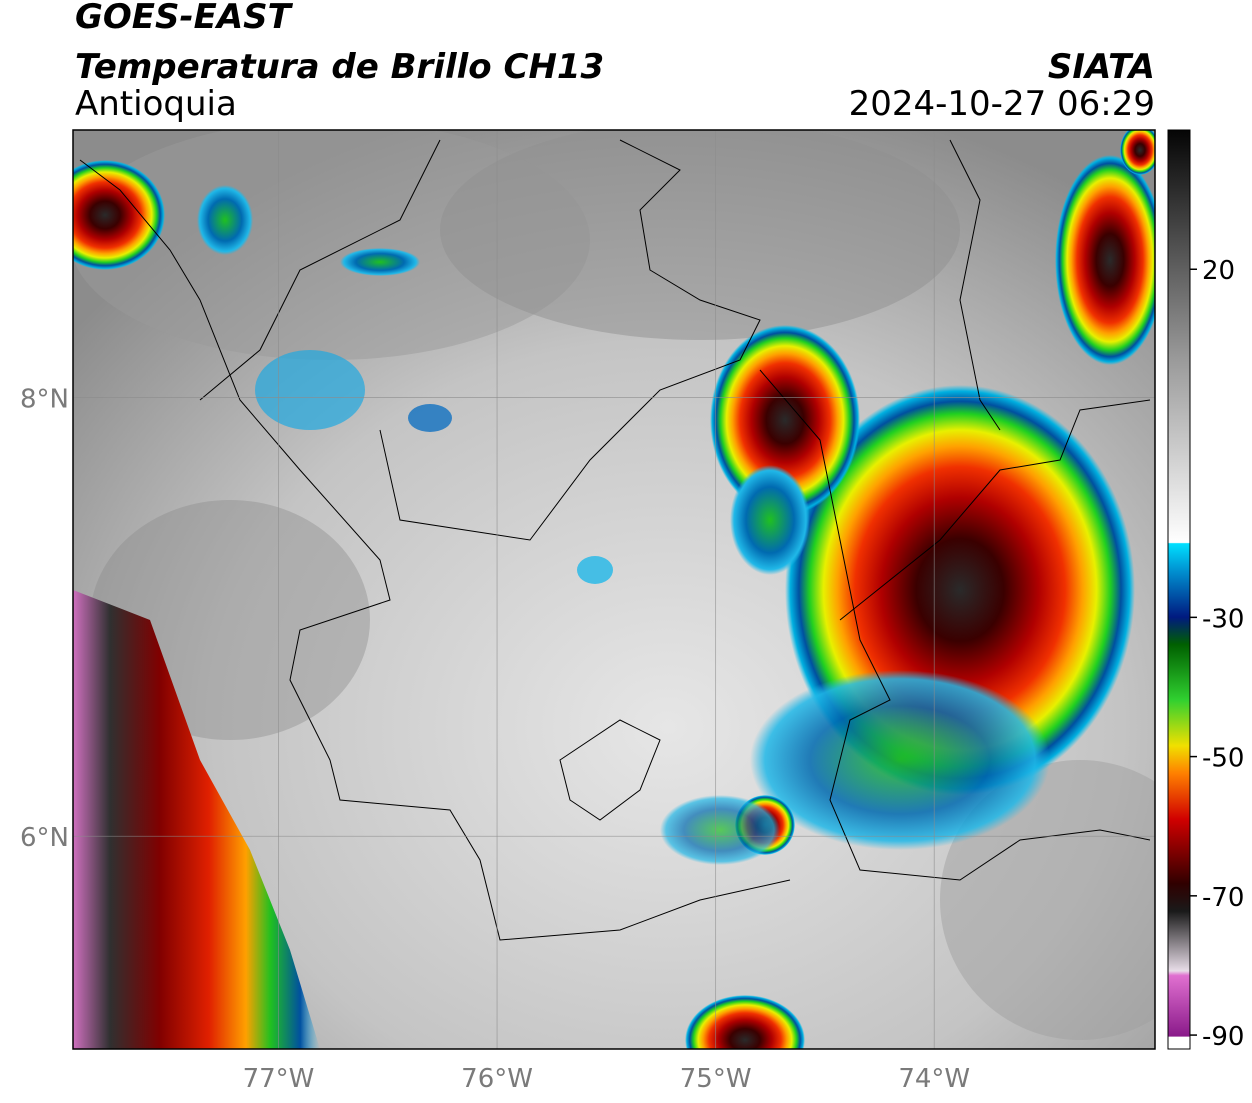 The width and height of the screenshot is (1252, 1103). Describe the element at coordinates (716, 1079) in the screenshot. I see `lon-tick-label: 75°W` at that location.